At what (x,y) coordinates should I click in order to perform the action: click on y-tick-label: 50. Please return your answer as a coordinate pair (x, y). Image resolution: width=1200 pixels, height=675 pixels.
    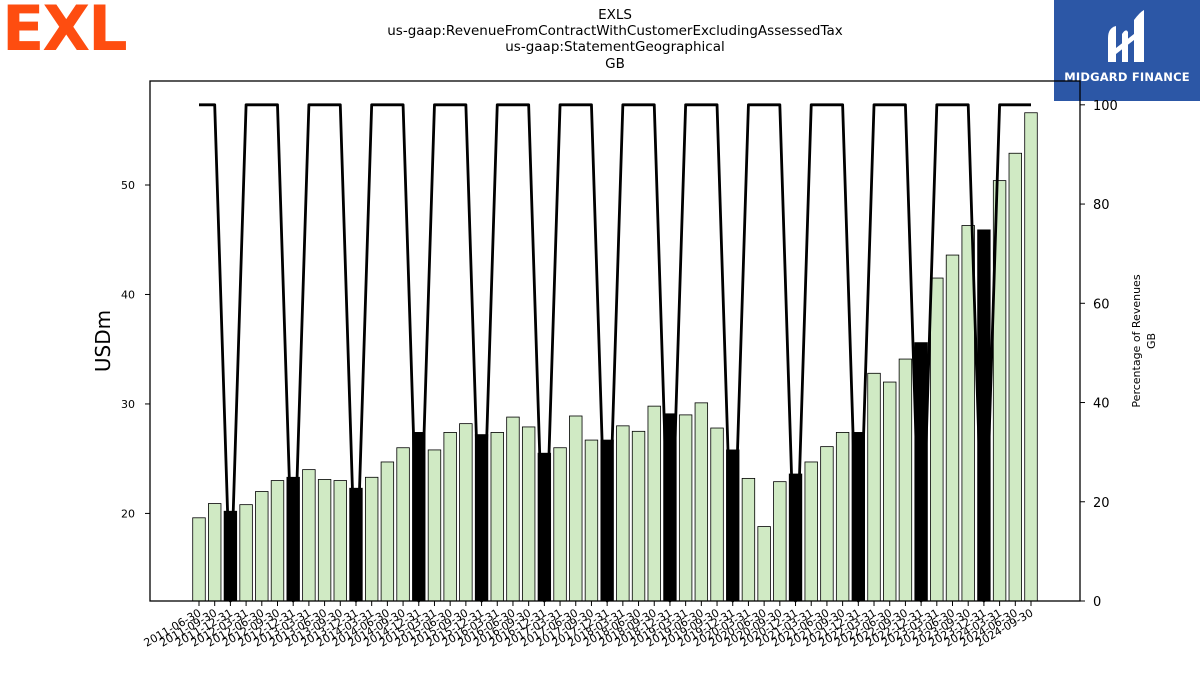
    Looking at the image, I should click on (128, 185).